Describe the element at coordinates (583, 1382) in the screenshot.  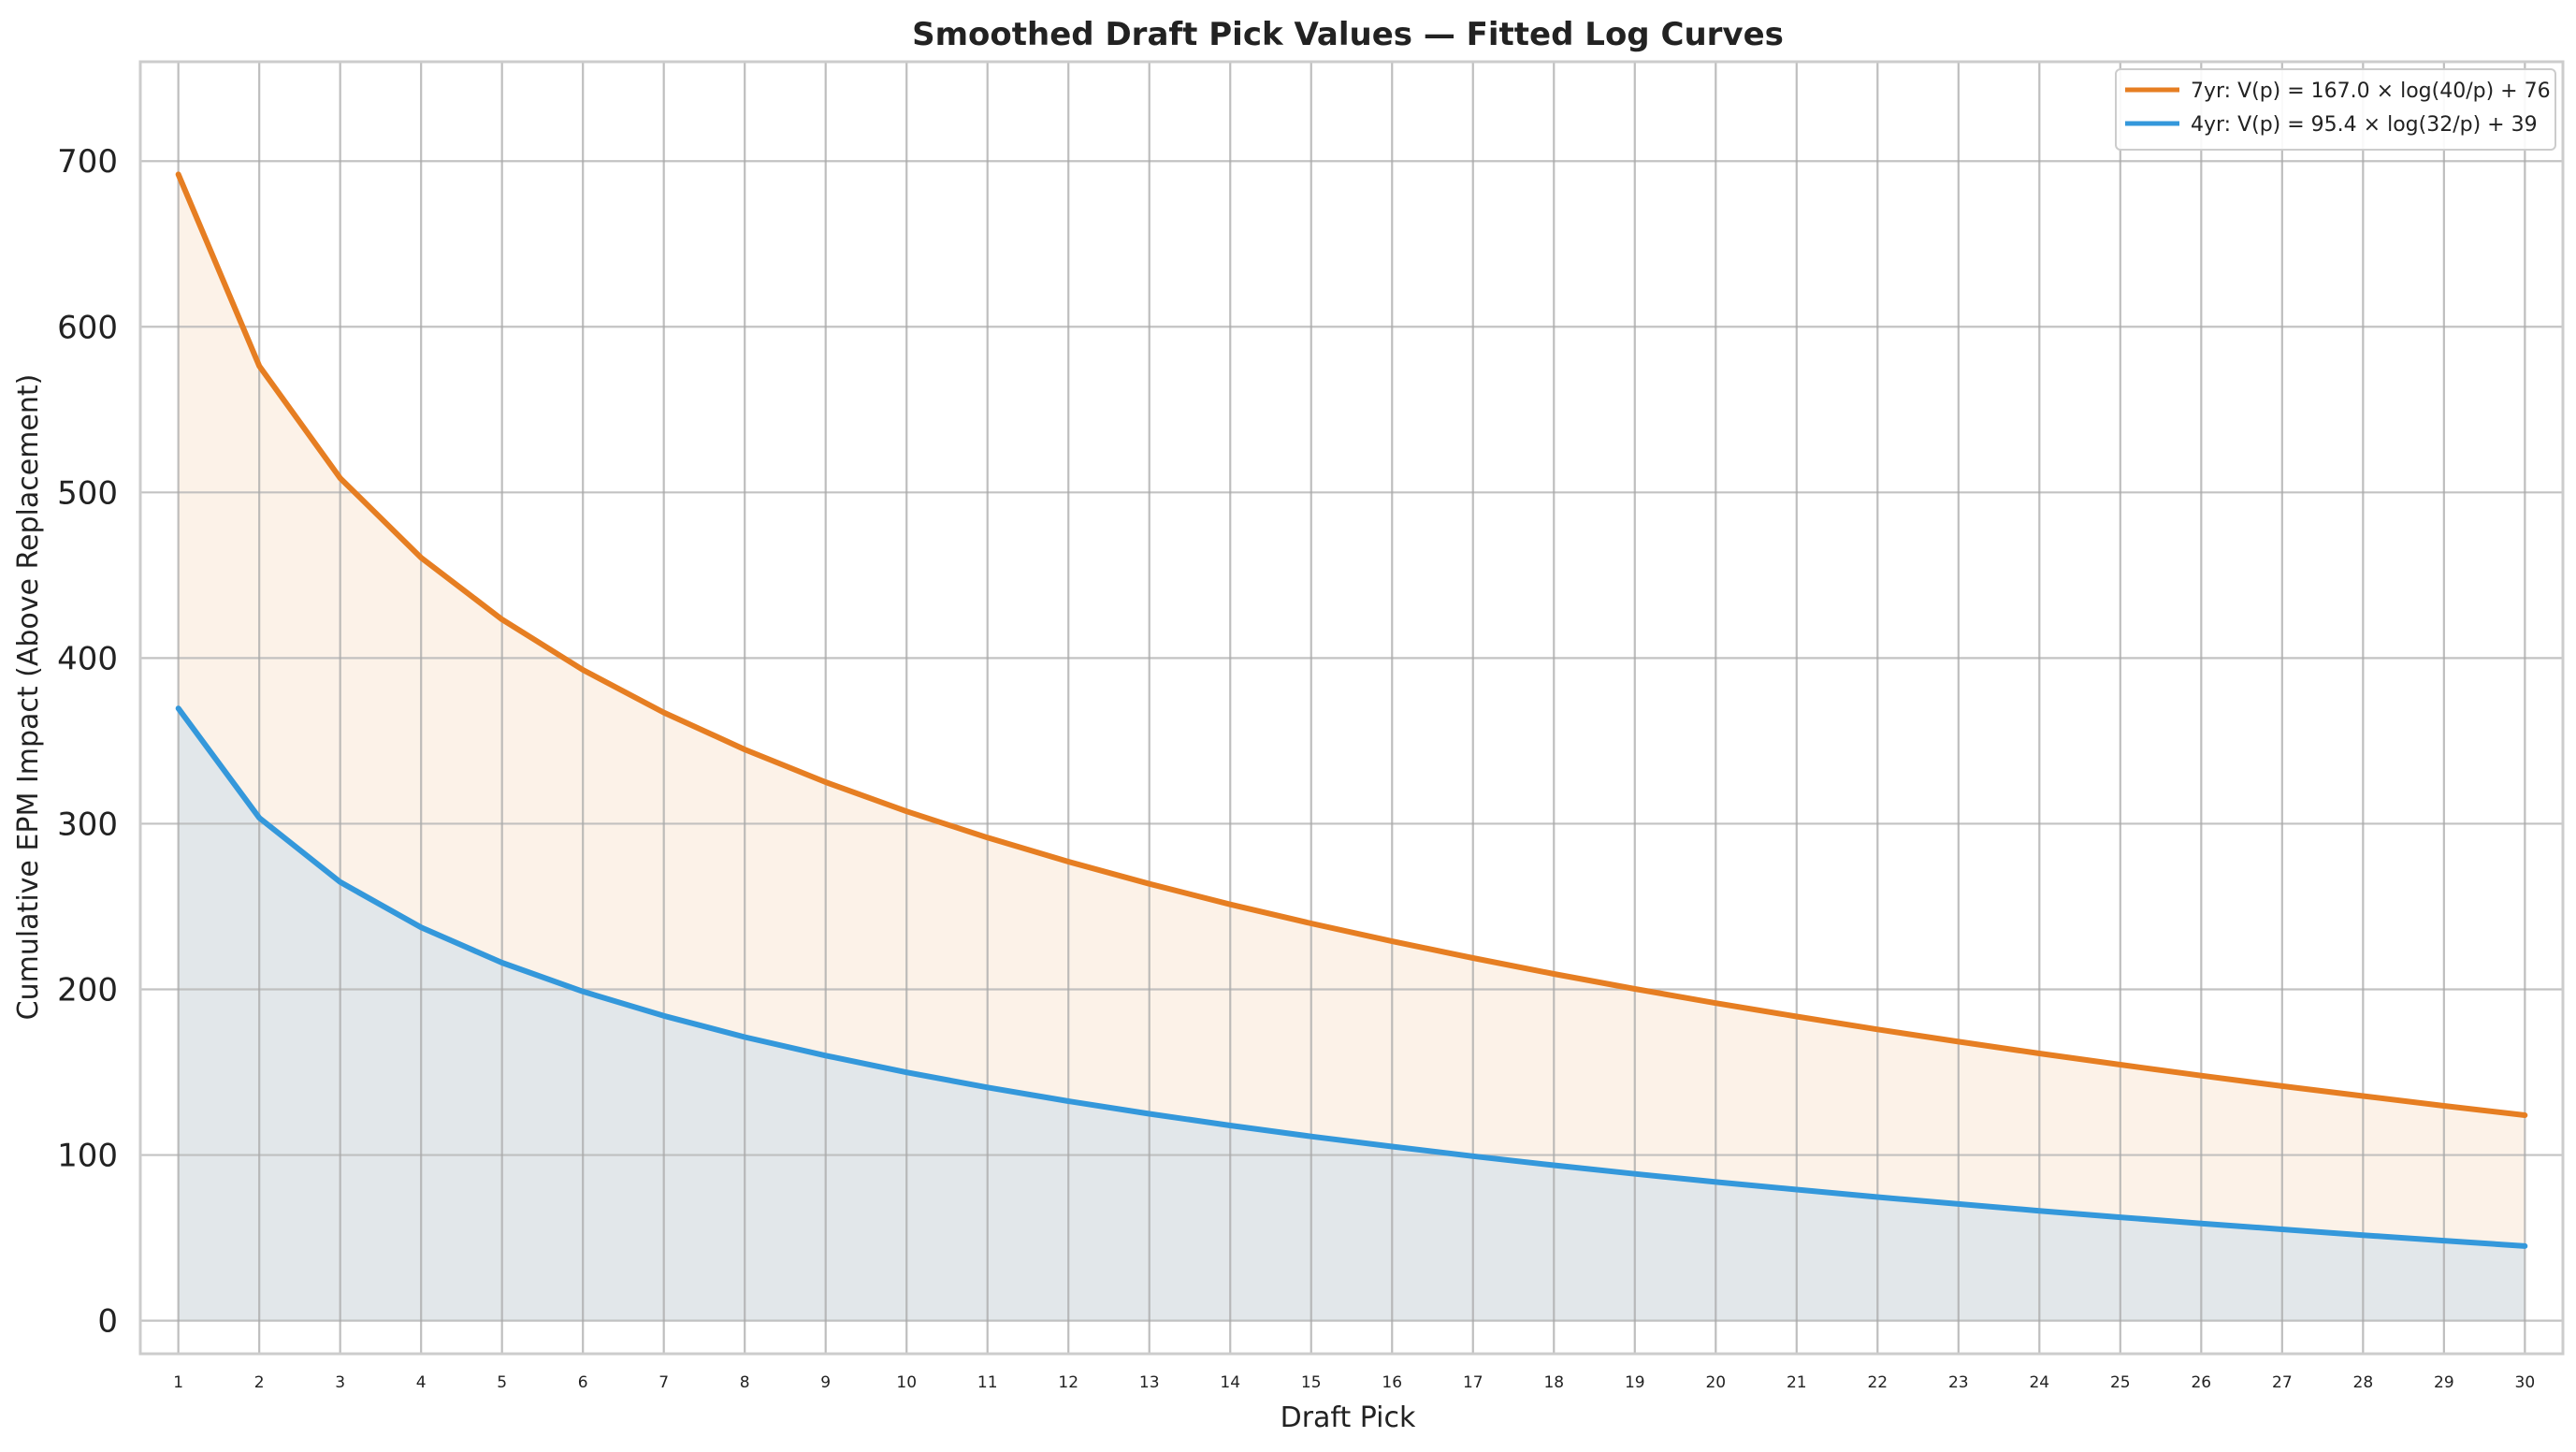
I see `x-tick-label: 6` at that location.